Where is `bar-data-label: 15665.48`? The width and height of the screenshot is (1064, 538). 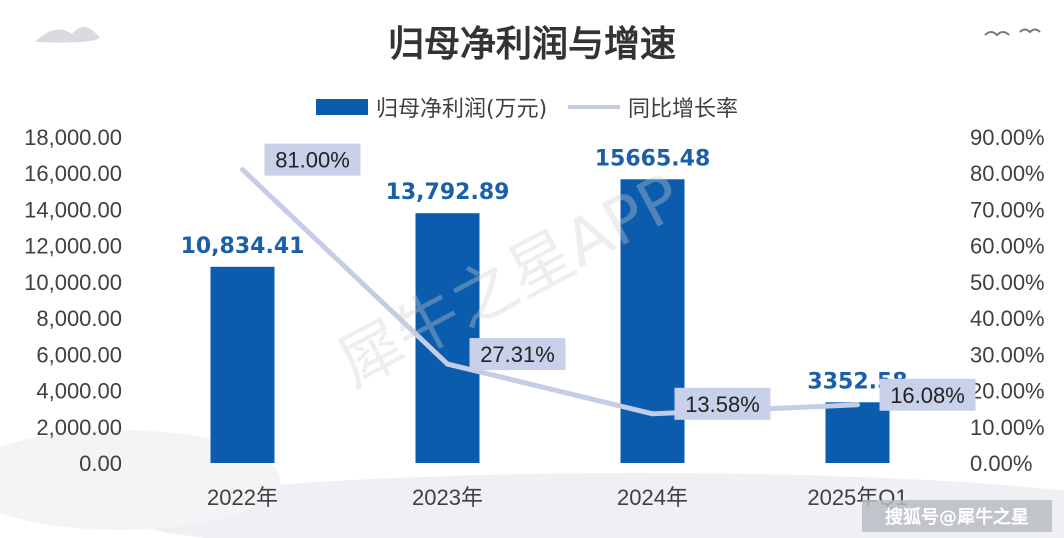 bar-data-label: 15665.48 is located at coordinates (653, 158).